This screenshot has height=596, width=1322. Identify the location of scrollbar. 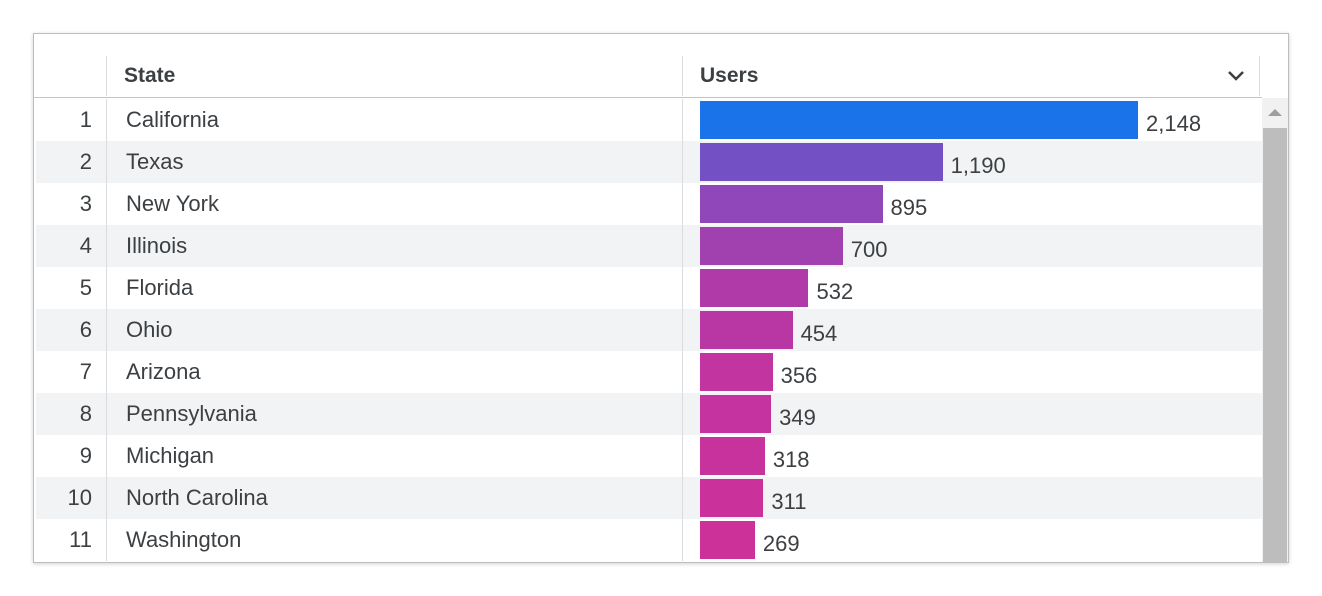
(1275, 330).